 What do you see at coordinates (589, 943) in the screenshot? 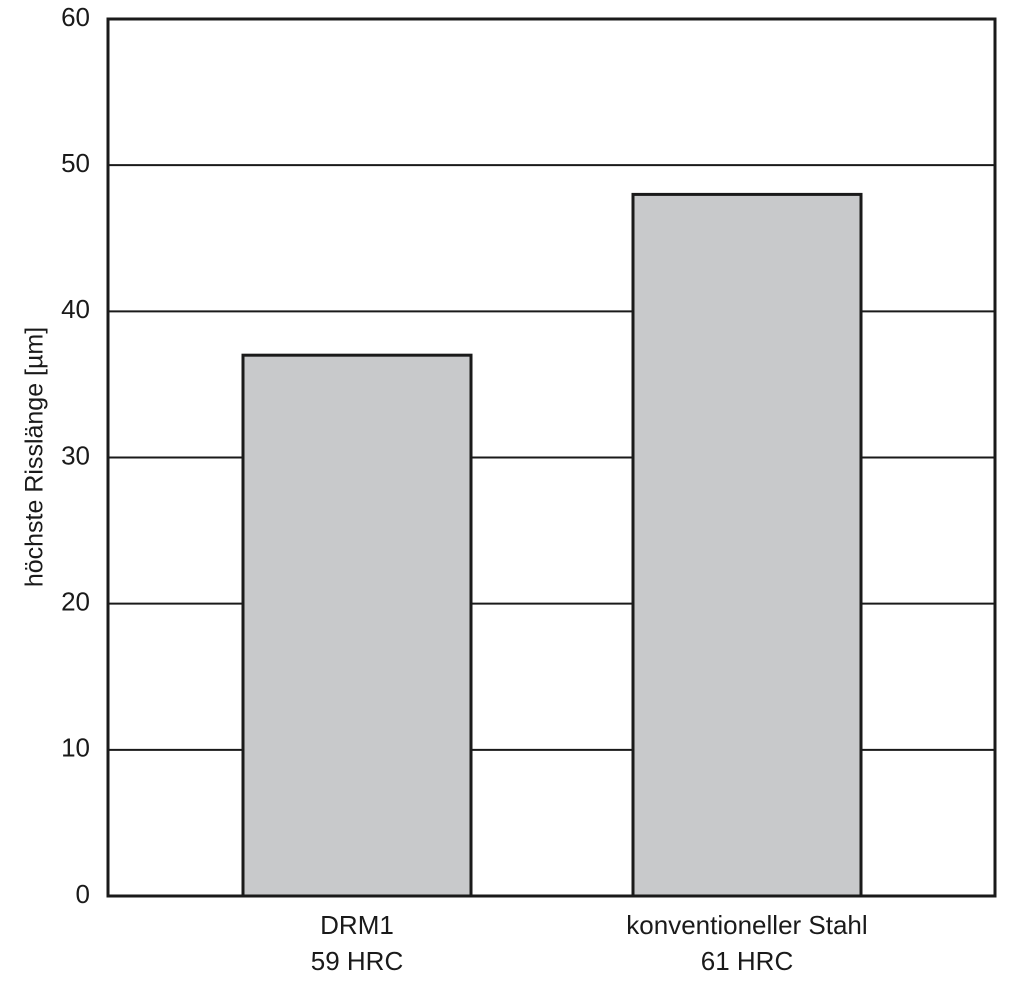
I see `x-category-labels: DRM1 59 HRC konventioneller Stahl 61 HRC` at bounding box center [589, 943].